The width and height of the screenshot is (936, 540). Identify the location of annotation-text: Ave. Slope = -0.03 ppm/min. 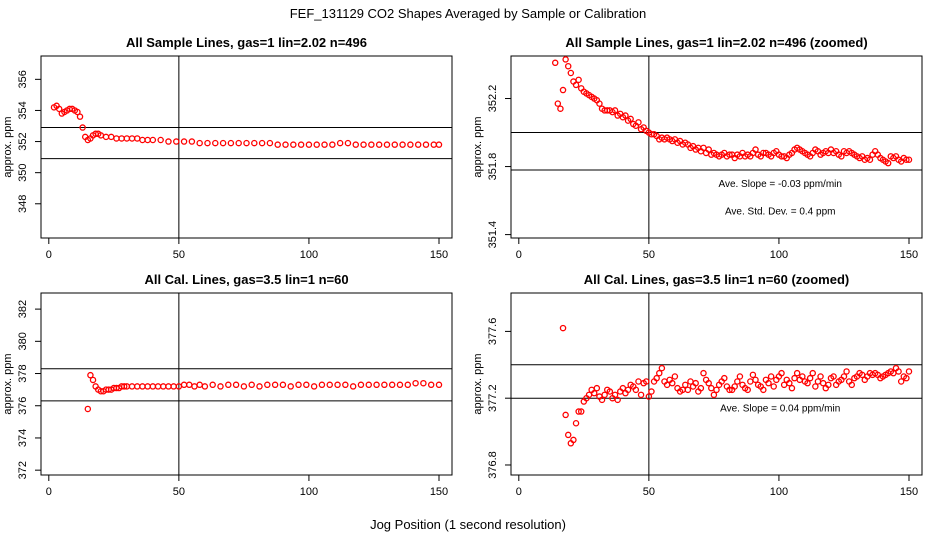
(780, 184).